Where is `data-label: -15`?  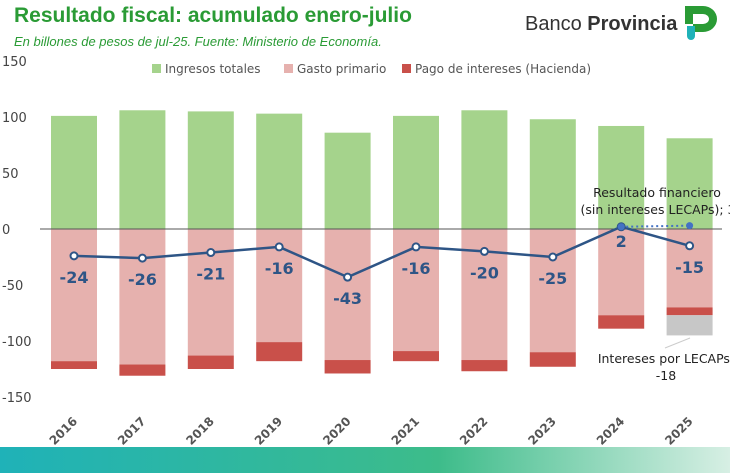 data-label: -15 is located at coordinates (689, 267).